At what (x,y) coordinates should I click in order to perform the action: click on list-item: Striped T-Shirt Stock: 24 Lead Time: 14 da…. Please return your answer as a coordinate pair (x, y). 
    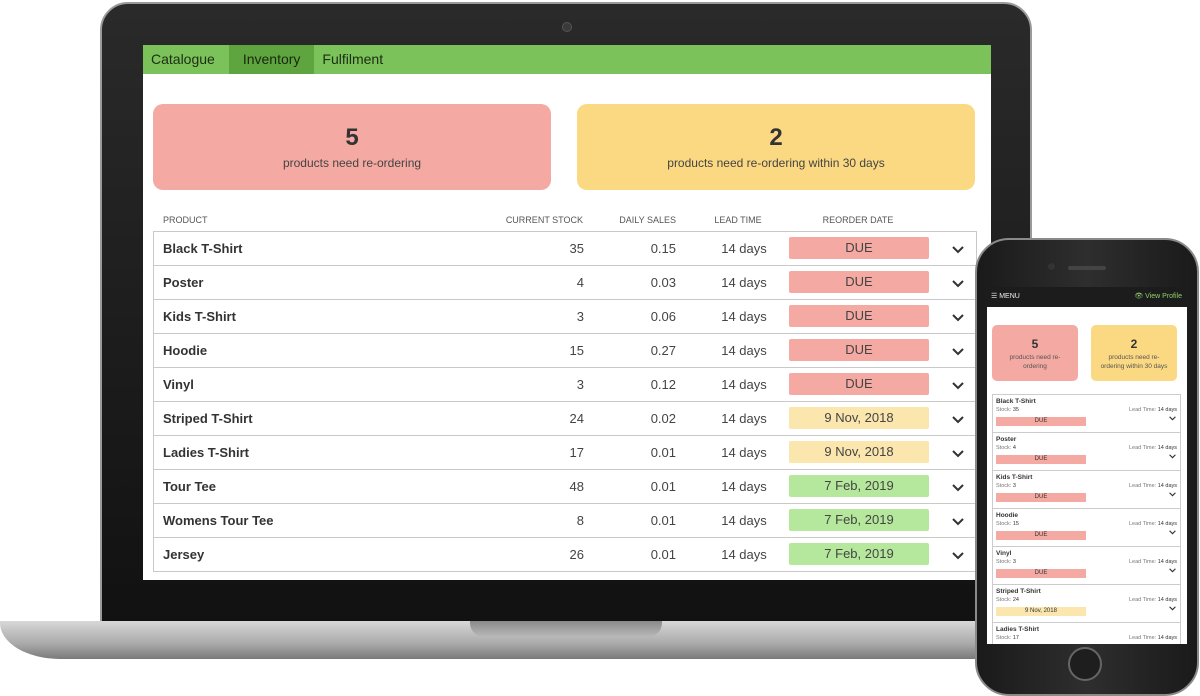
    Looking at the image, I should click on (1086, 604).